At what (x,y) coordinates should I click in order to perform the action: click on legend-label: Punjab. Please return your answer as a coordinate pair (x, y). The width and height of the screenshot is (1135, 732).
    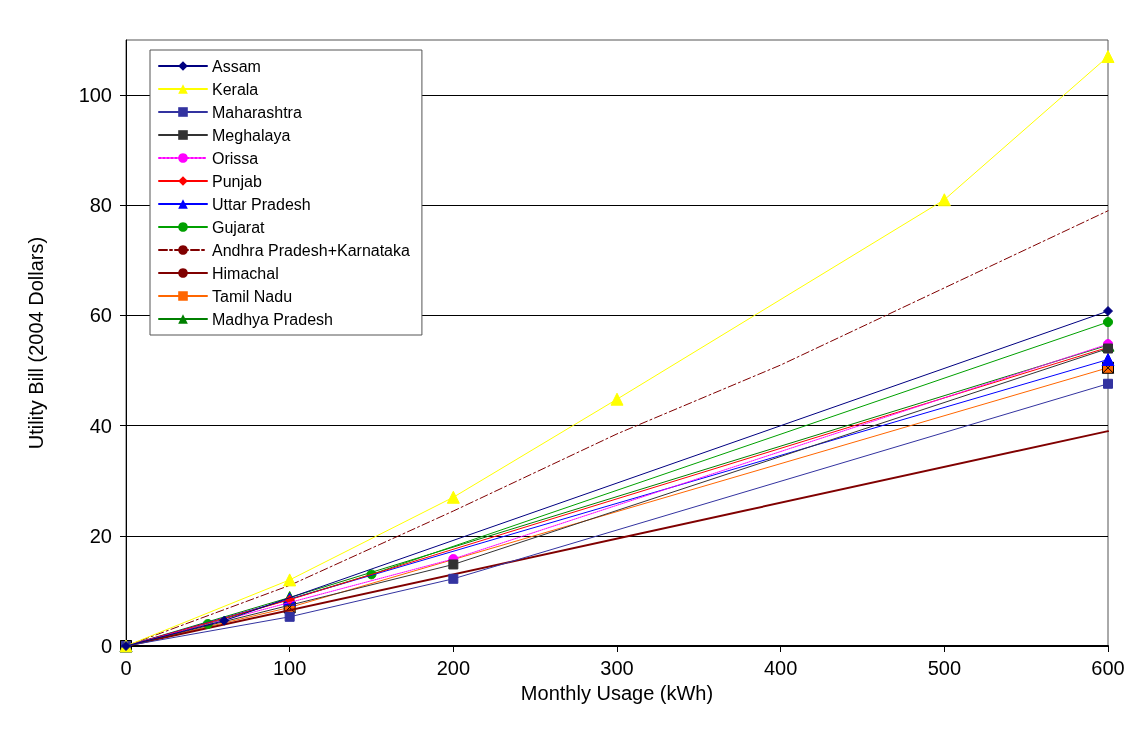
    Looking at the image, I should click on (237, 181).